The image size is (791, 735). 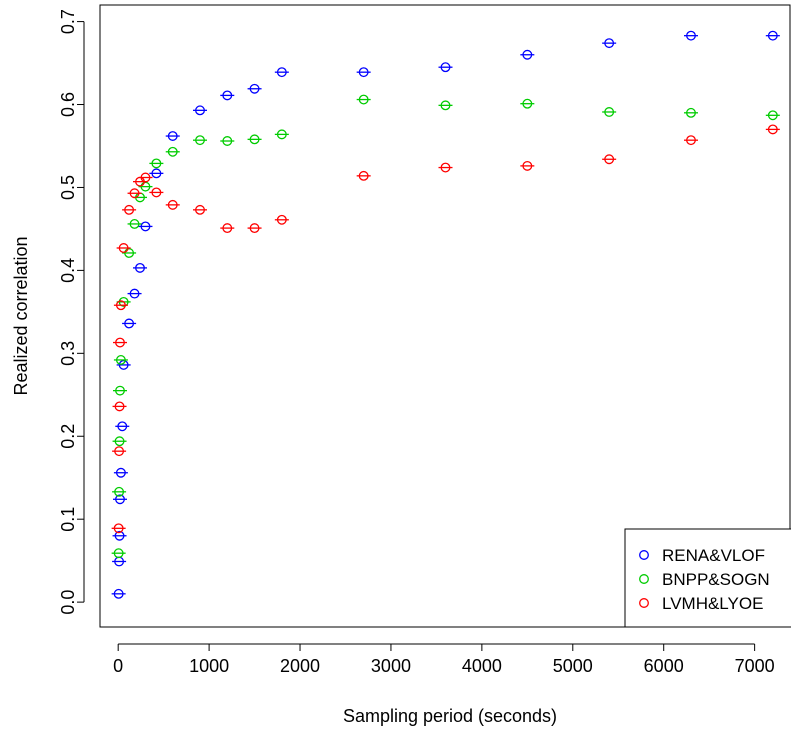 I want to click on x-axis-label: Sampling period (seconds), so click(x=450, y=716).